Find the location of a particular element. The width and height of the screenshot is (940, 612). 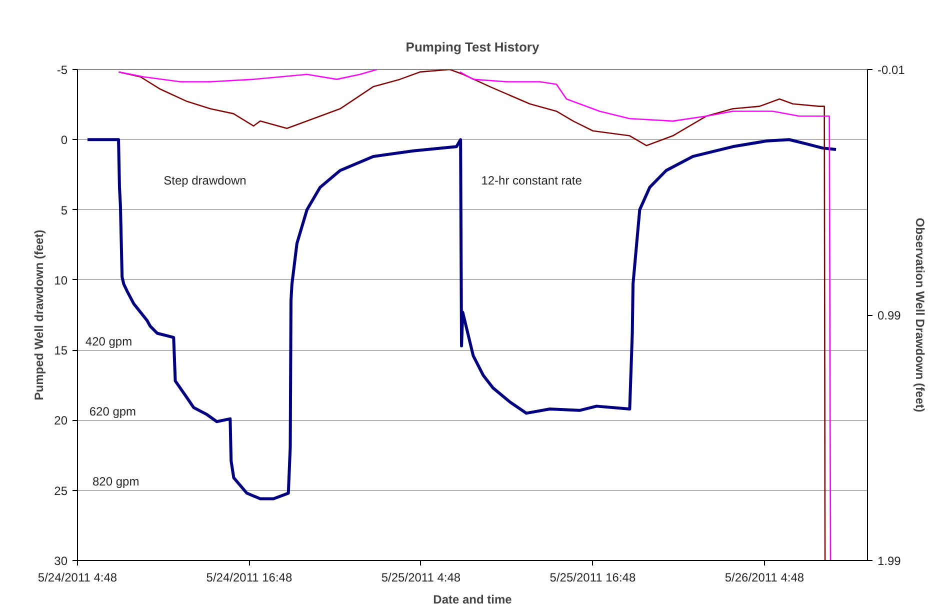

y-tick-label: 20 is located at coordinates (61, 421).